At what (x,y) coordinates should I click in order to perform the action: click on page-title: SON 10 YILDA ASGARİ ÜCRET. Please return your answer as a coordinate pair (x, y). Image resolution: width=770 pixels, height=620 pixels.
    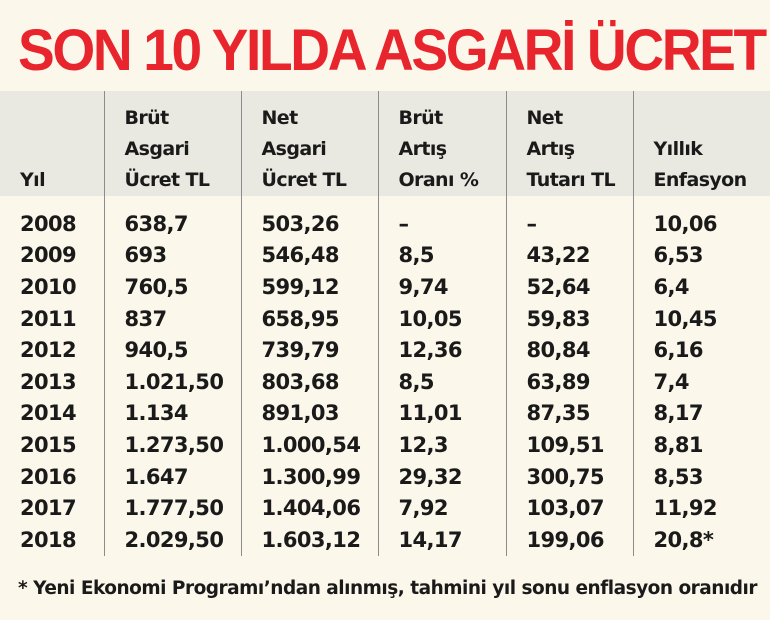
    Looking at the image, I should click on (392, 50).